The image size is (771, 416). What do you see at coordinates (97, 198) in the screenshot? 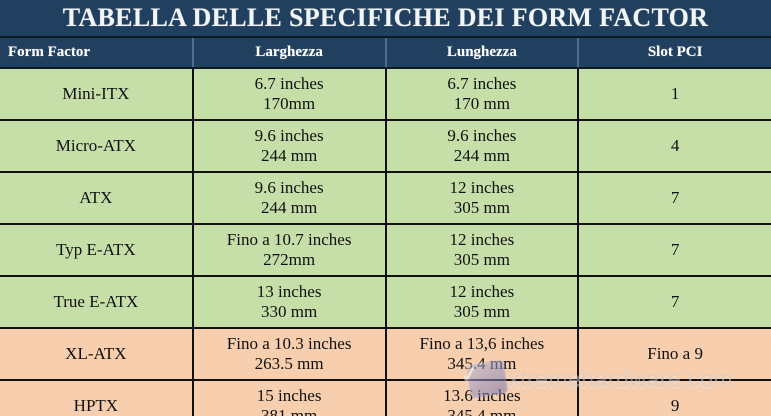
I see `cell-form-factor: ATX` at bounding box center [97, 198].